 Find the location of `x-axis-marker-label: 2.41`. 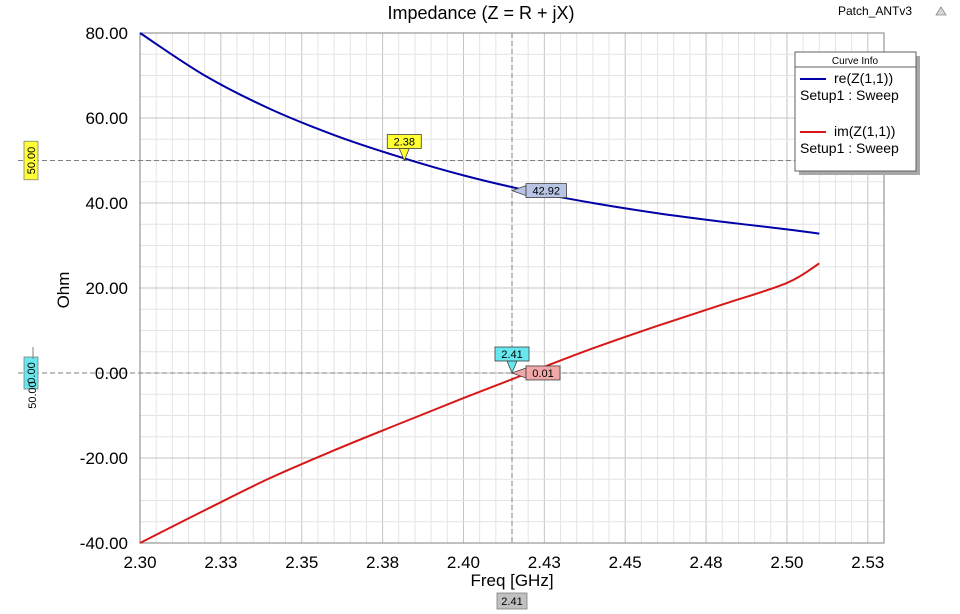

x-axis-marker-label: 2.41 is located at coordinates (511, 602).